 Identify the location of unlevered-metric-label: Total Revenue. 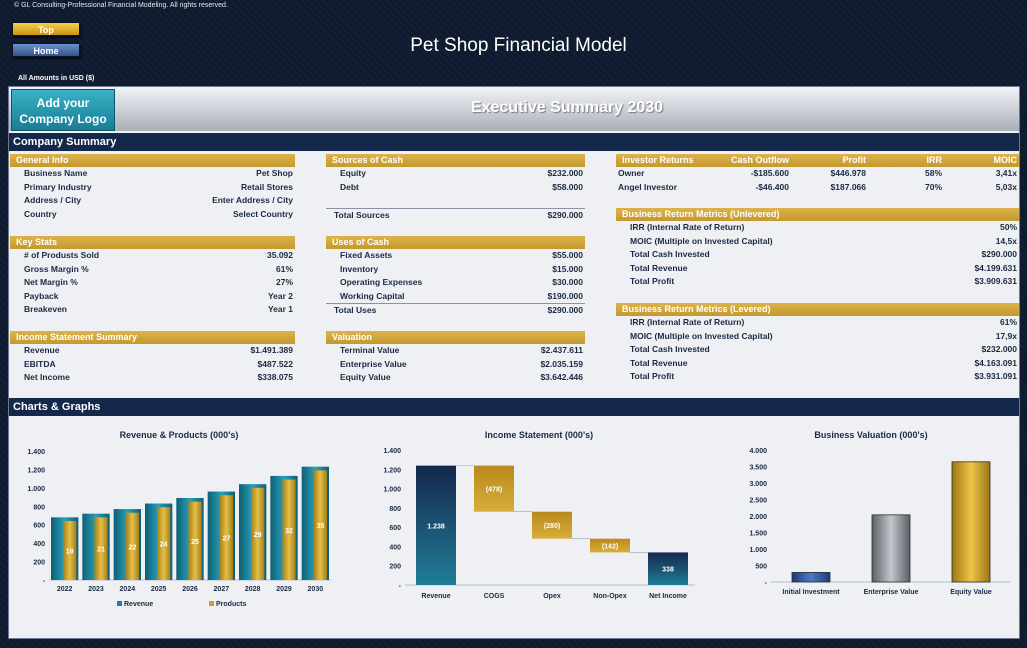
(659, 267).